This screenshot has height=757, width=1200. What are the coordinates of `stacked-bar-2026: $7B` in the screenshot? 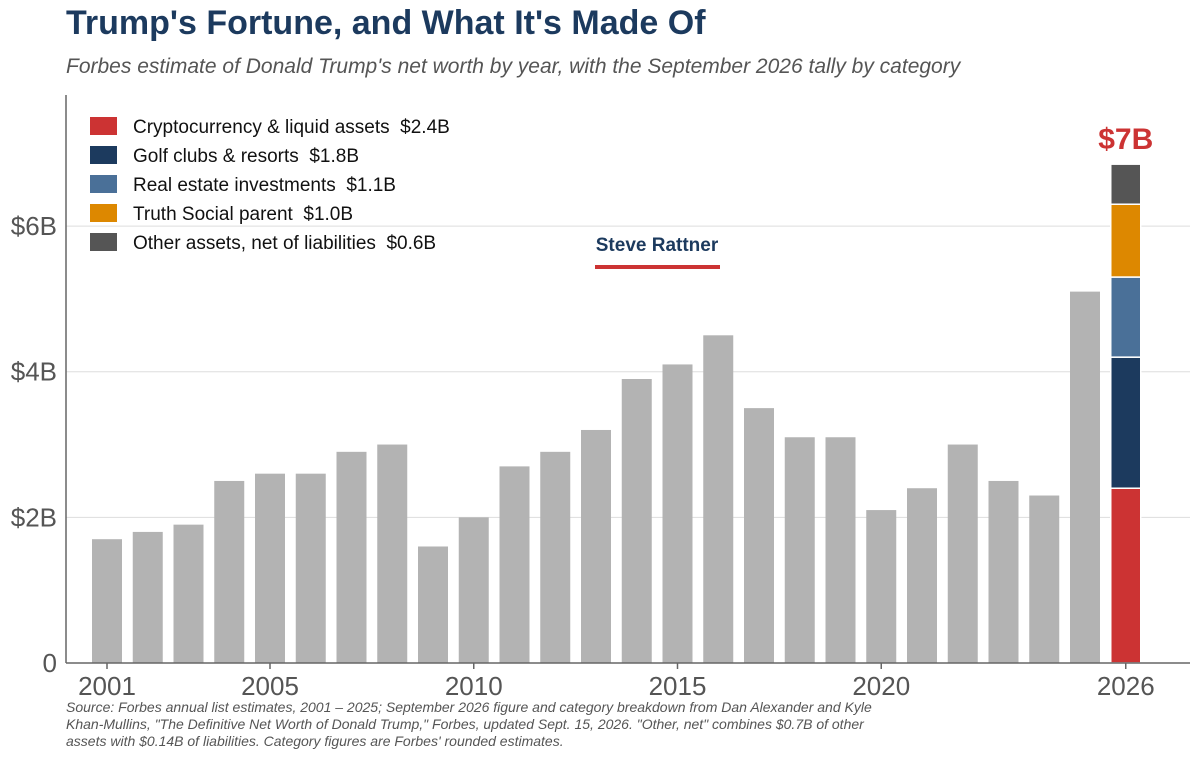 It's located at (1125, 393).